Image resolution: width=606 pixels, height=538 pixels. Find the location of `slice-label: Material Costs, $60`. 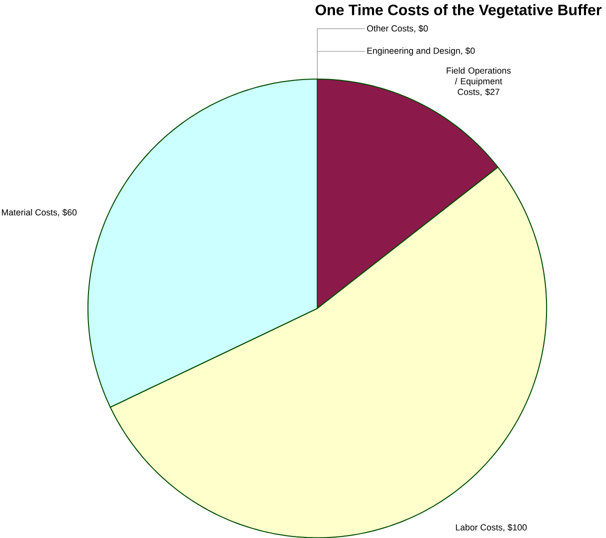

slice-label: Material Costs, $60 is located at coordinates (39, 212).